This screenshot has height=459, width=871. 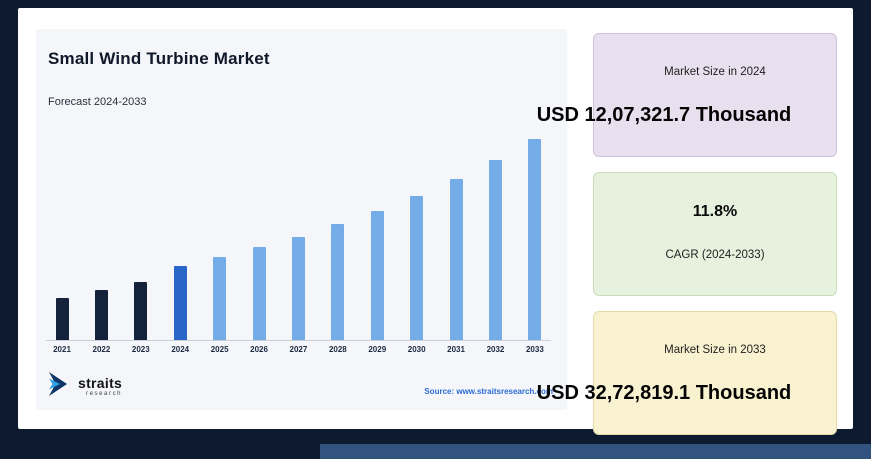 I want to click on chart-subtitle: Forecast 2024-2033, so click(x=97, y=102).